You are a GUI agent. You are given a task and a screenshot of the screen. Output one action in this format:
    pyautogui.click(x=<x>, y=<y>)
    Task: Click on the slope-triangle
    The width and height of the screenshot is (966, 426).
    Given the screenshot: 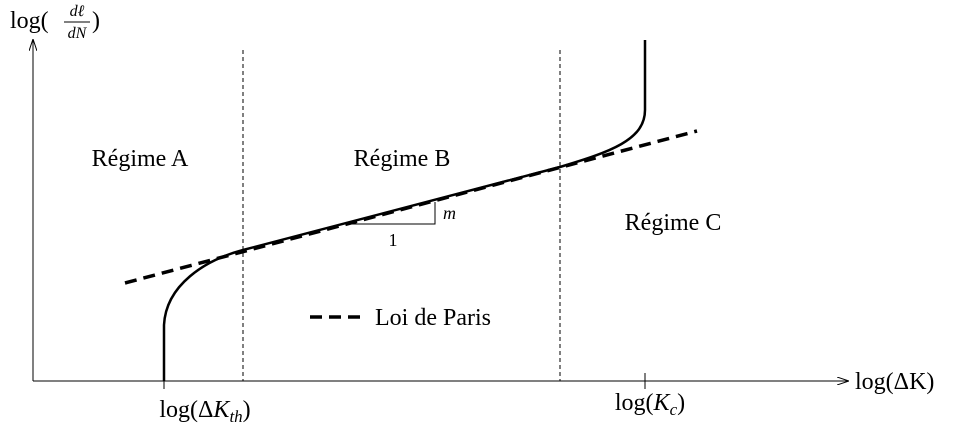 What is the action you would take?
    pyautogui.click(x=393, y=213)
    